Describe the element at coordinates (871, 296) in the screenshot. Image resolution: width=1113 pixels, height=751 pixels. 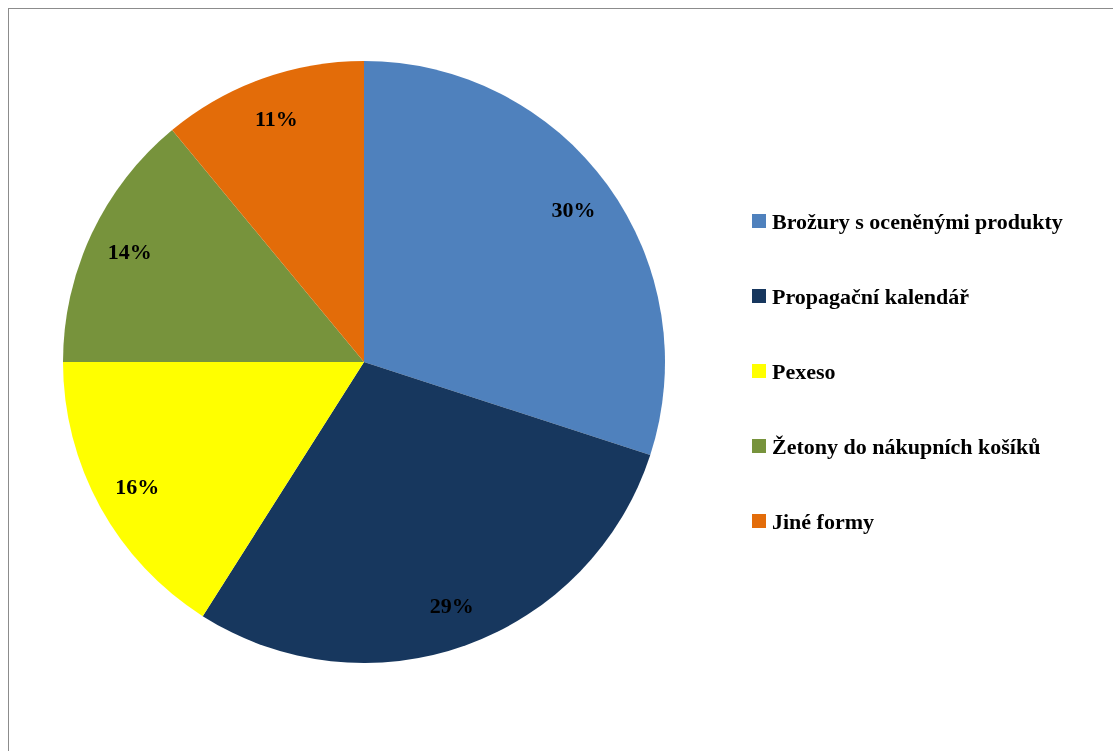
I see `legend-label: Propagační kalendář` at that location.